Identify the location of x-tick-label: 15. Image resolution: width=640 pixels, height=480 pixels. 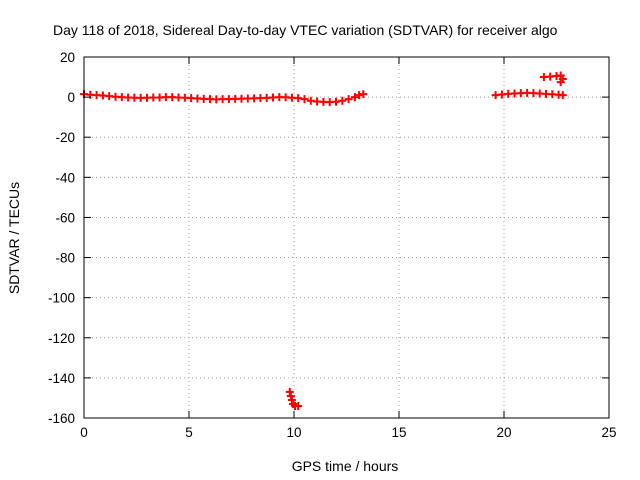
(398, 432).